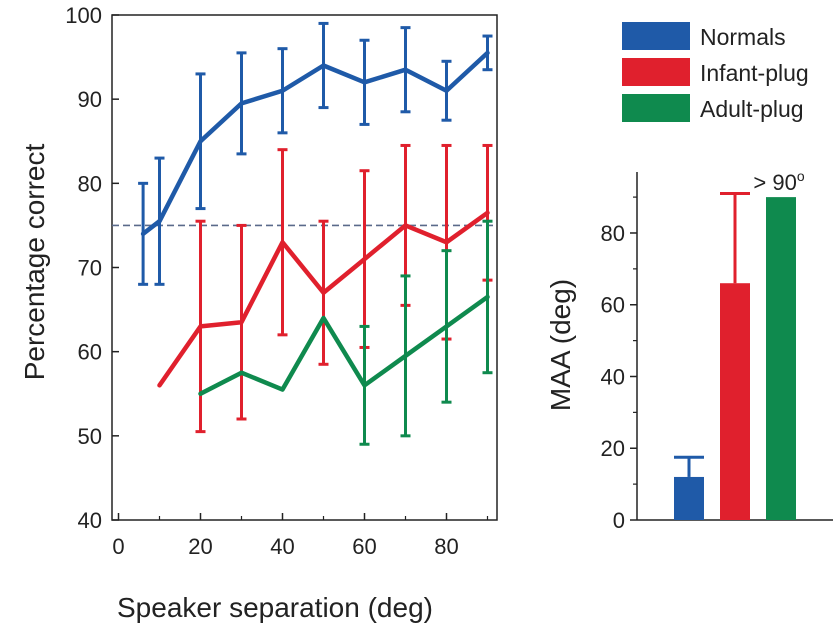  Describe the element at coordinates (656, 72) in the screenshot. I see `legend-swatch-infant-plug` at that location.